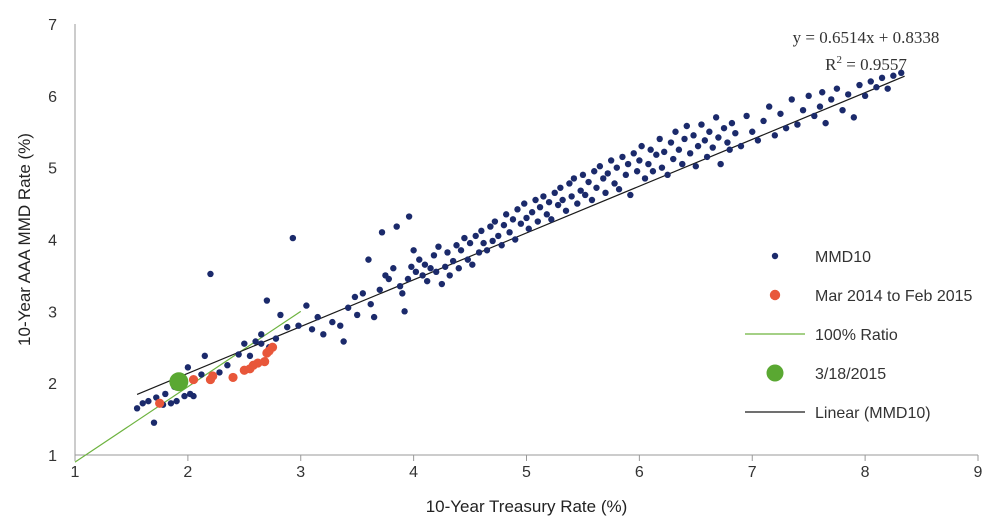 The image size is (1000, 523). What do you see at coordinates (873, 413) in the screenshot?
I see `legend-label: Linear (MMD10)` at bounding box center [873, 413].